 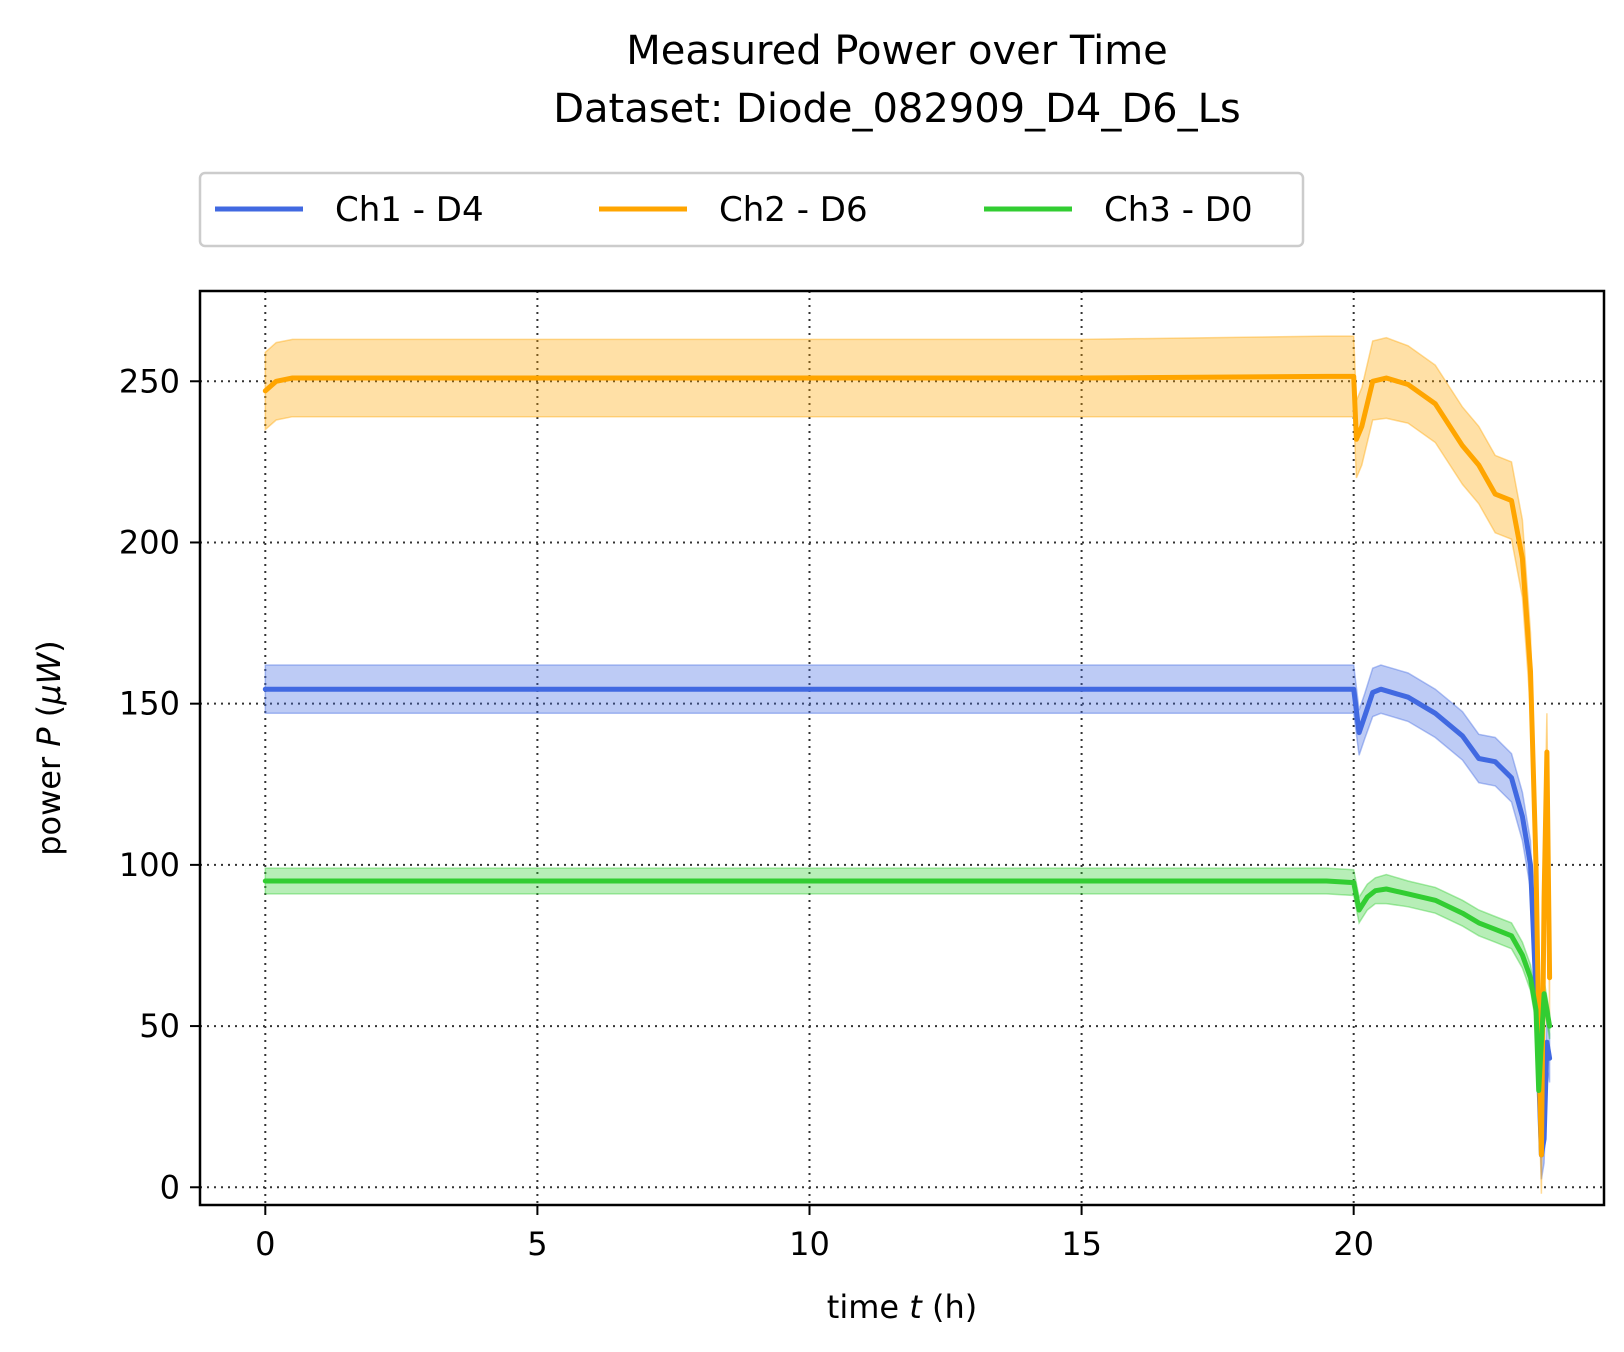 What do you see at coordinates (809, 1244) in the screenshot?
I see `x-tick-label: 10` at bounding box center [809, 1244].